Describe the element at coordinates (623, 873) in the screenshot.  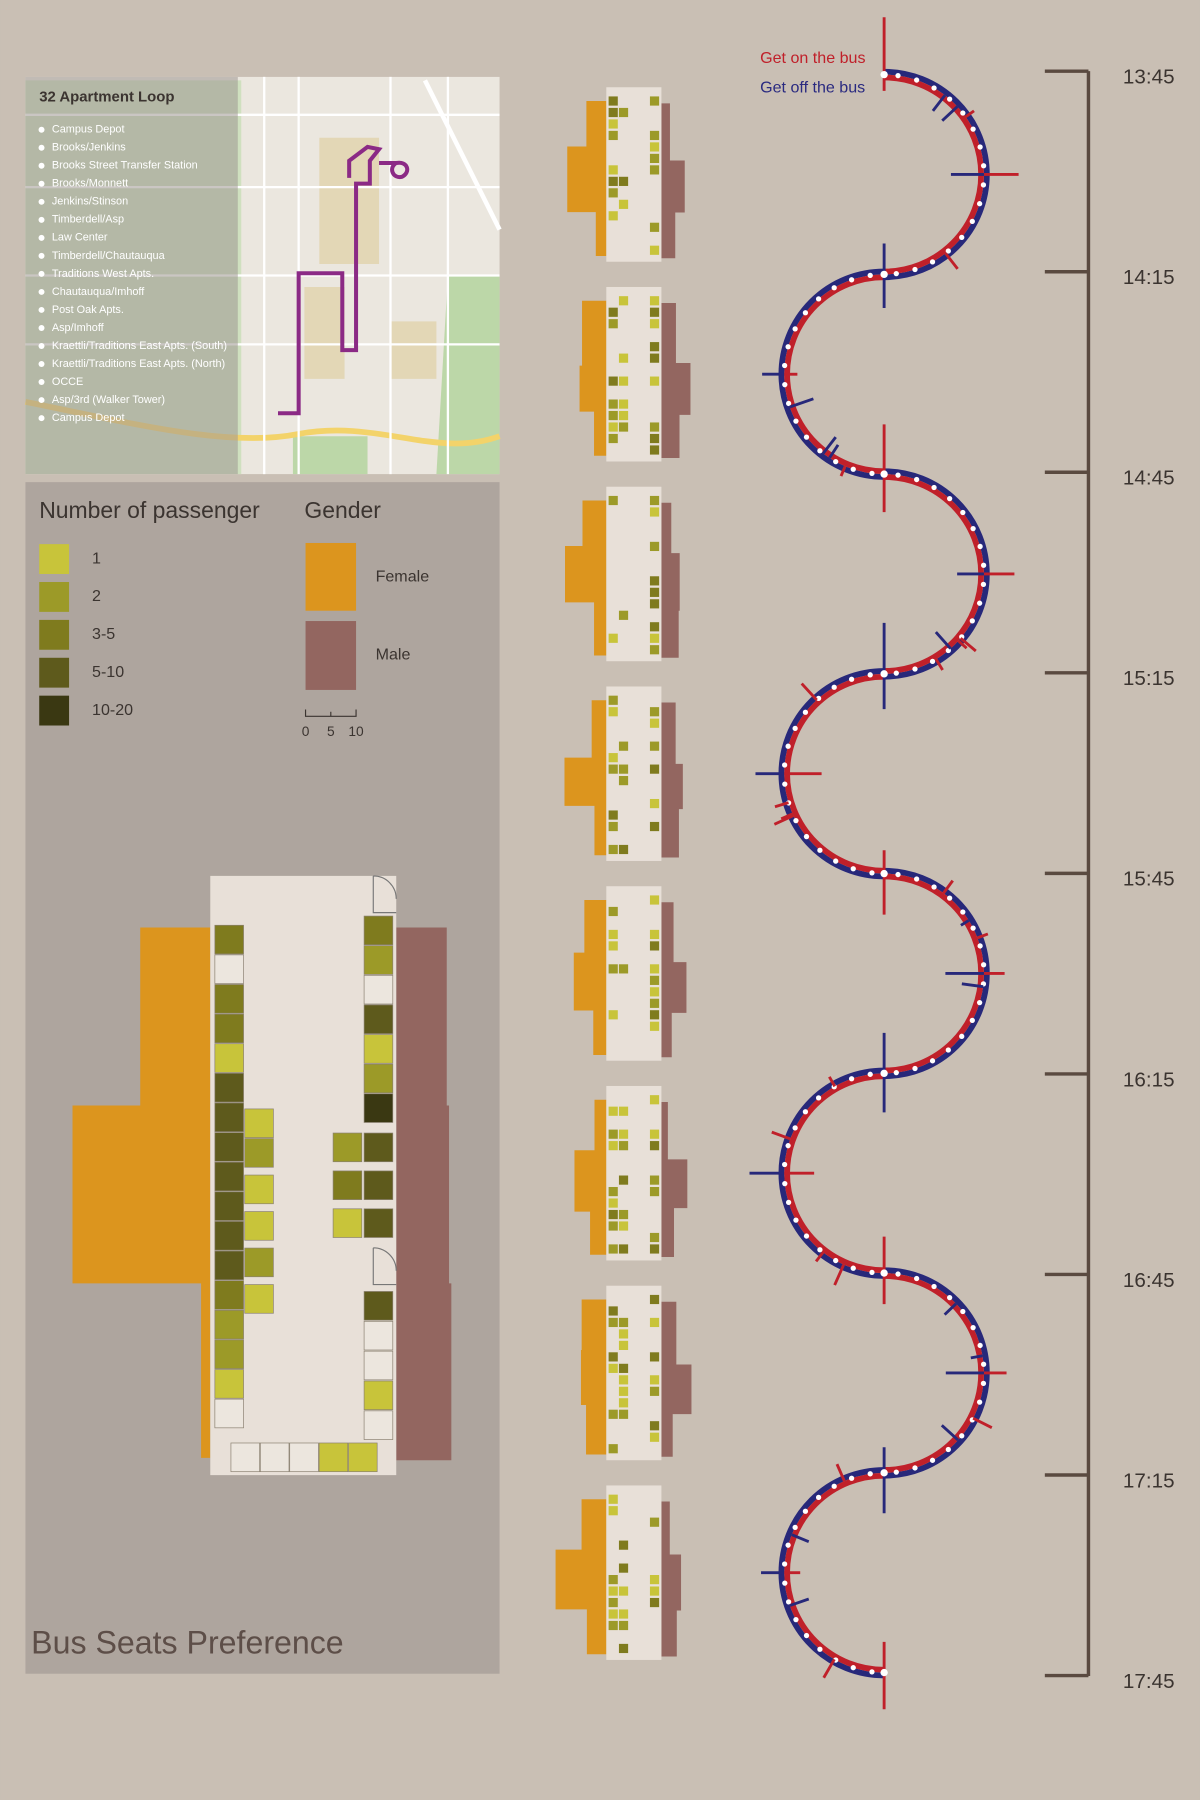
I see `small-buses` at that location.